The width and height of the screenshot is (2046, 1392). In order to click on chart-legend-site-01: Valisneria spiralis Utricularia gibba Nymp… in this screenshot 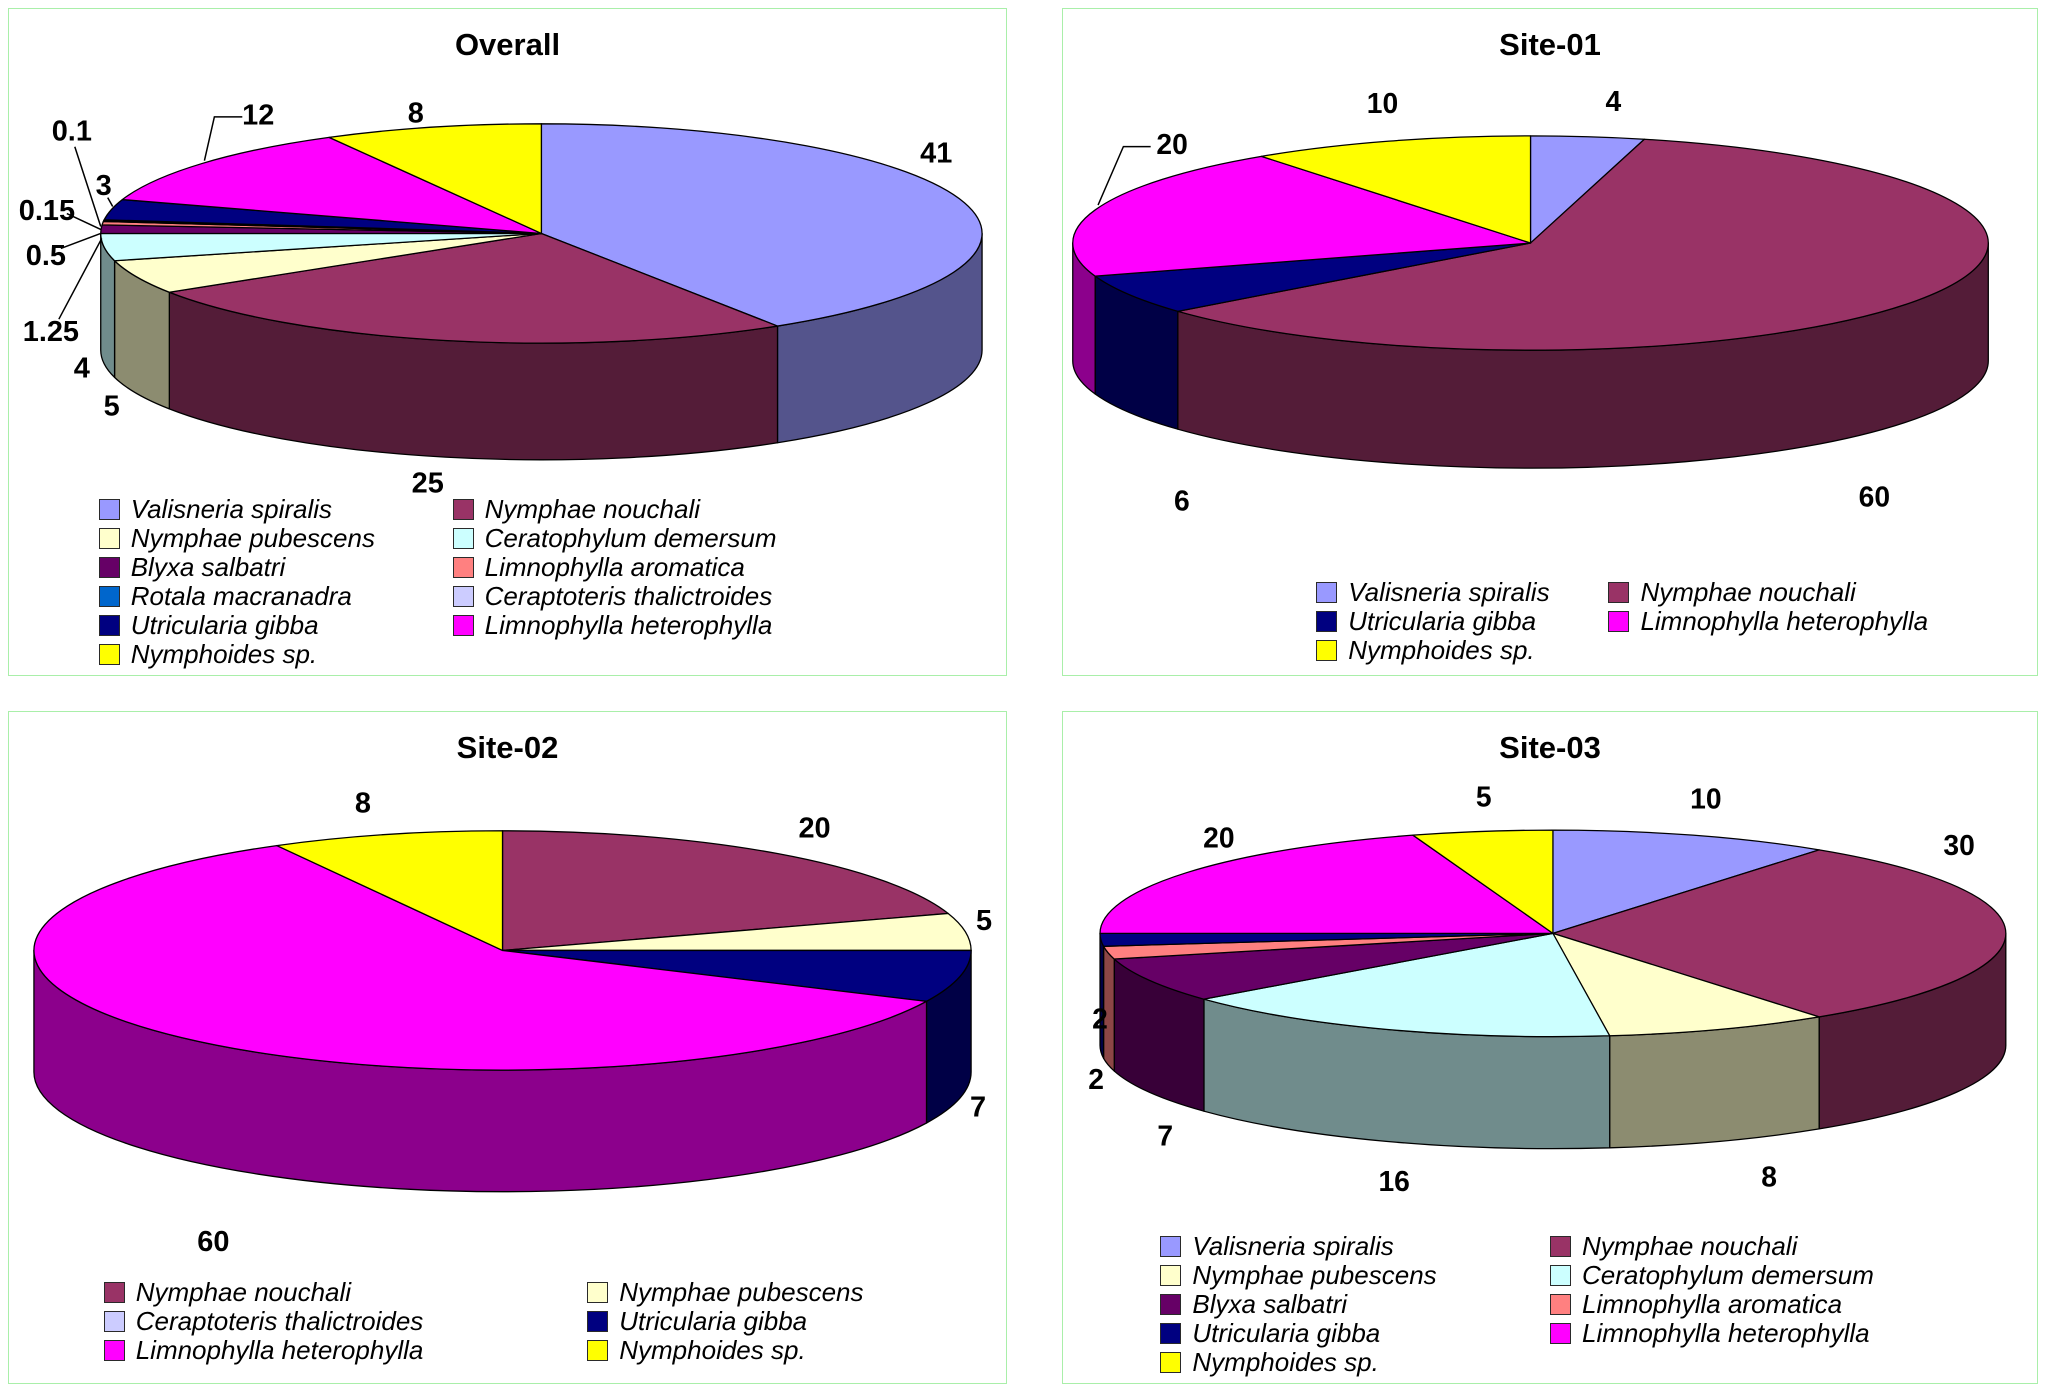, I will do `click(1550, 621)`.